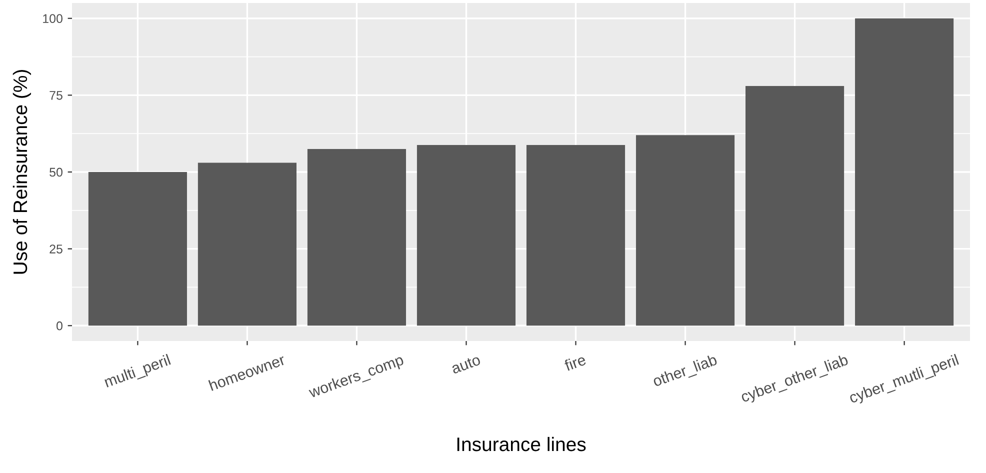 Image resolution: width=986 pixels, height=473 pixels. What do you see at coordinates (21, 172) in the screenshot?
I see `y-axis-title: Use of Reinsurance (%)` at bounding box center [21, 172].